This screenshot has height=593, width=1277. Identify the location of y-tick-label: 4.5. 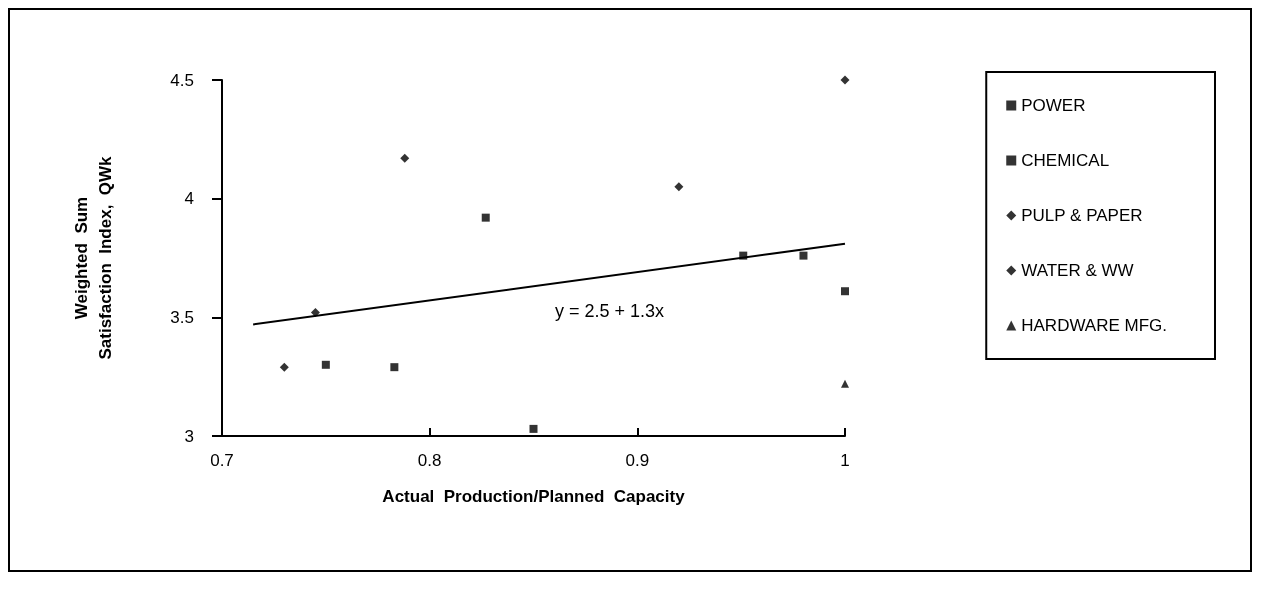
(182, 80).